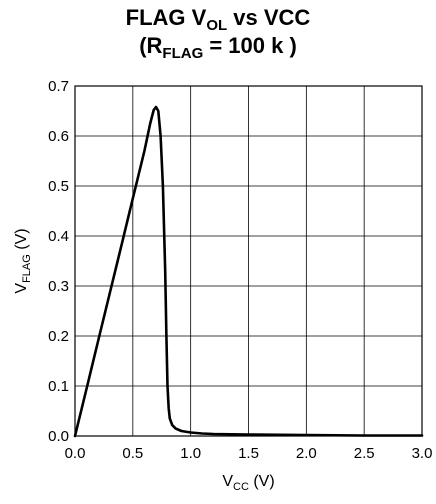 The height and width of the screenshot is (504, 436). I want to click on chart-title-line1: FLAG VOL vs VCC, so click(218, 19).